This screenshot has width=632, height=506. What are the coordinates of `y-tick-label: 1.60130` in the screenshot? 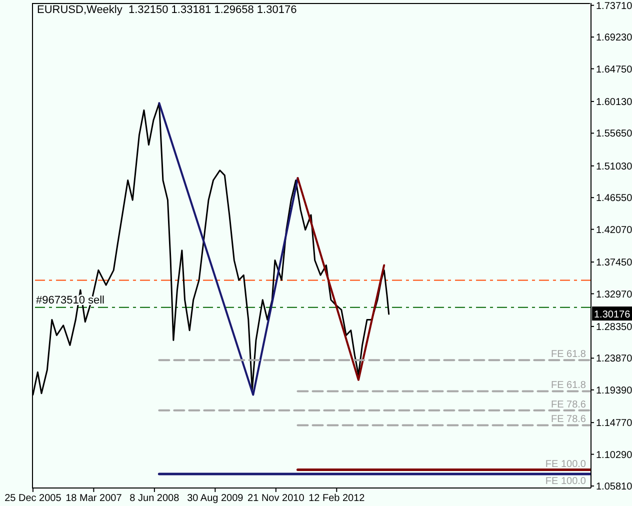 It's located at (614, 102).